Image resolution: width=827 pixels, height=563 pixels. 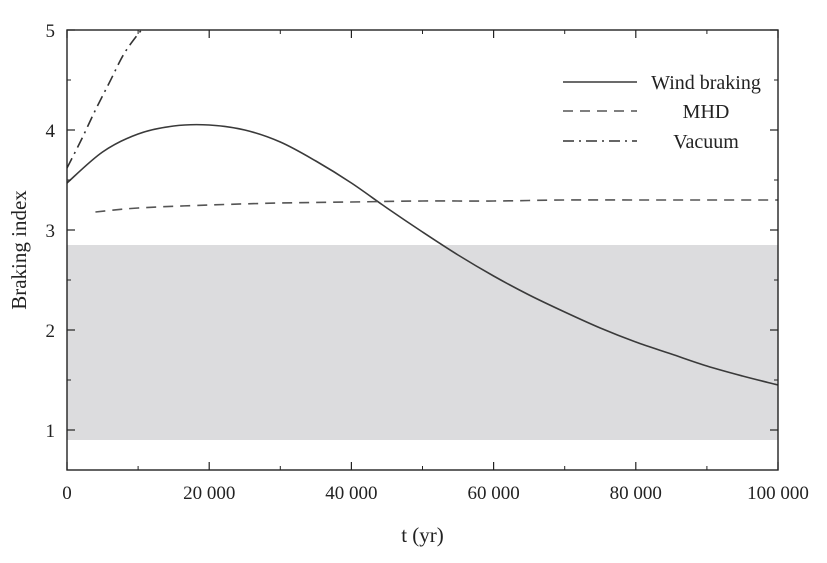 I want to click on legend-label-wind-braking: Wind braking, so click(x=706, y=83).